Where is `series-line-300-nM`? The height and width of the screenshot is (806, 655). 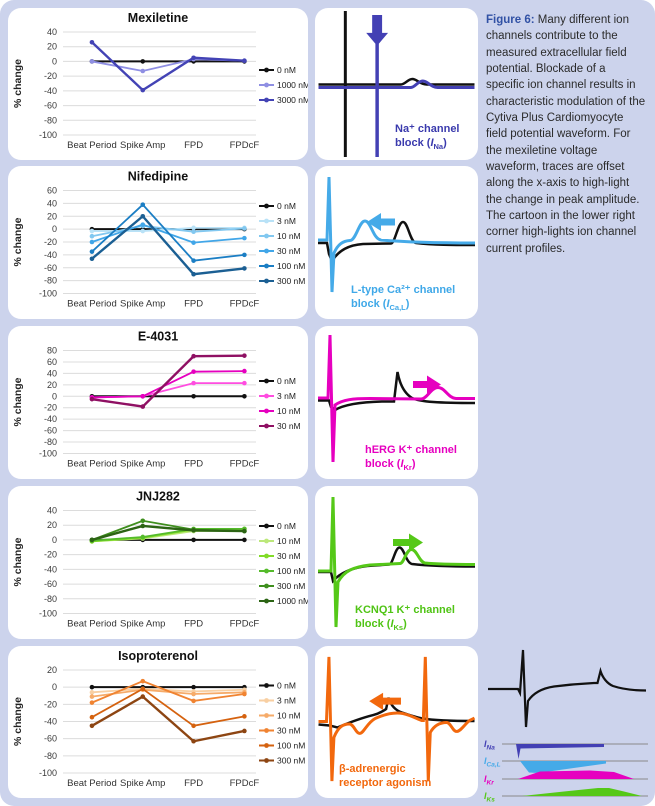
series-line-300-nM is located at coordinates (168, 245).